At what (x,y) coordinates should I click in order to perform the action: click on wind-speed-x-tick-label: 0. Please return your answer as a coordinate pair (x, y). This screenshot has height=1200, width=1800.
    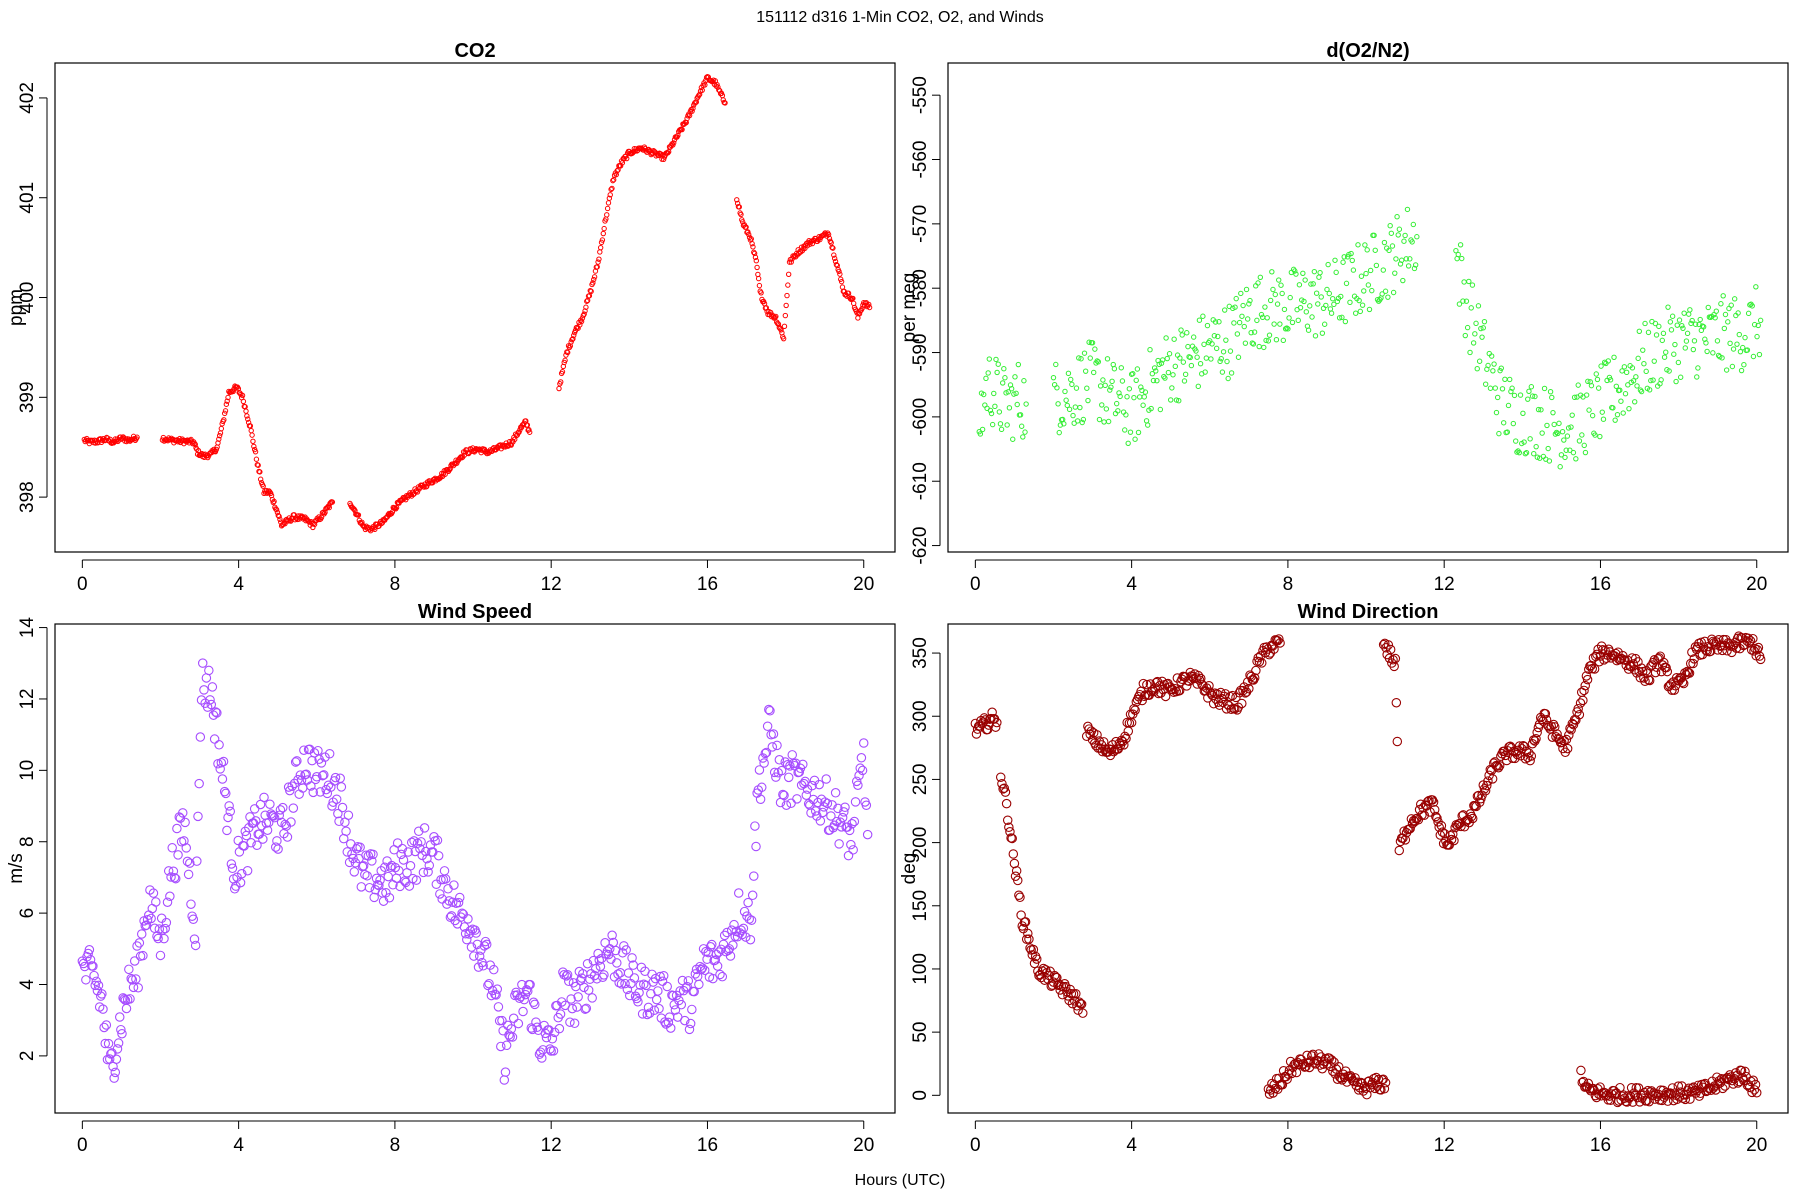
    Looking at the image, I should click on (82, 1145).